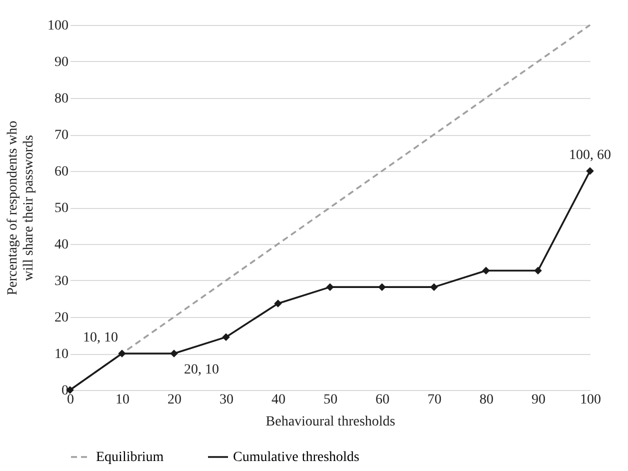 The height and width of the screenshot is (471, 628). I want to click on y-tick-label: 90, so click(61, 62).